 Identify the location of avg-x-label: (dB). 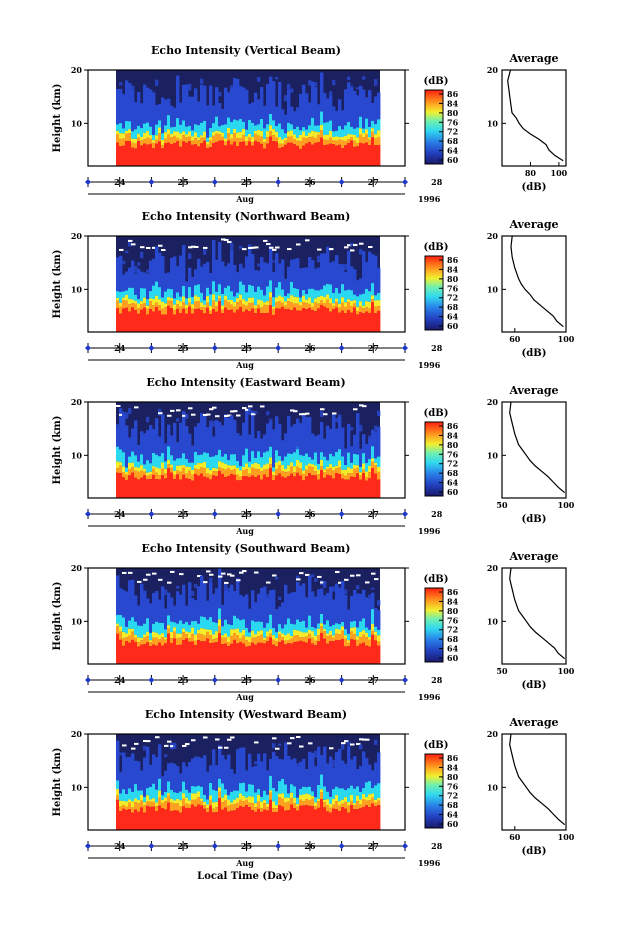
(534, 353).